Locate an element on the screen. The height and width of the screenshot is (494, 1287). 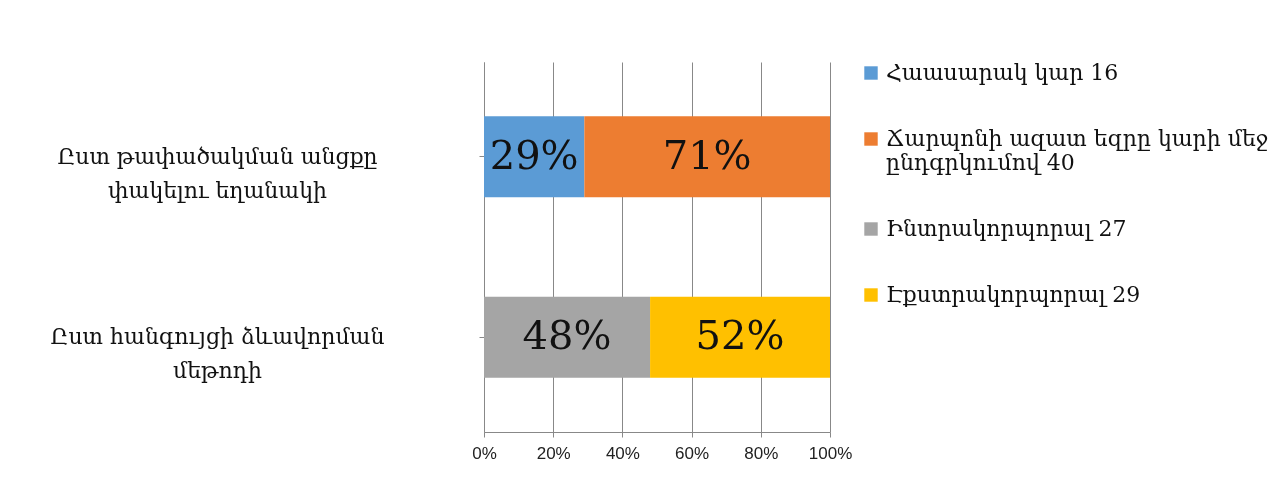
x-tick-label: 60% is located at coordinates (692, 453).